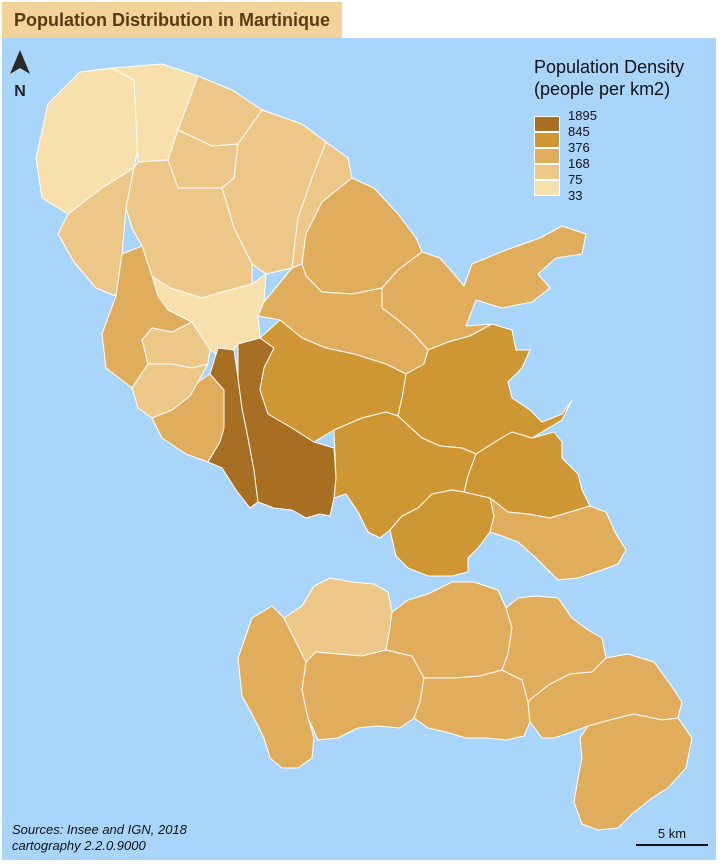 This screenshot has width=720, height=864. What do you see at coordinates (575, 195) in the screenshot?
I see `legend-break-label: 33` at bounding box center [575, 195].